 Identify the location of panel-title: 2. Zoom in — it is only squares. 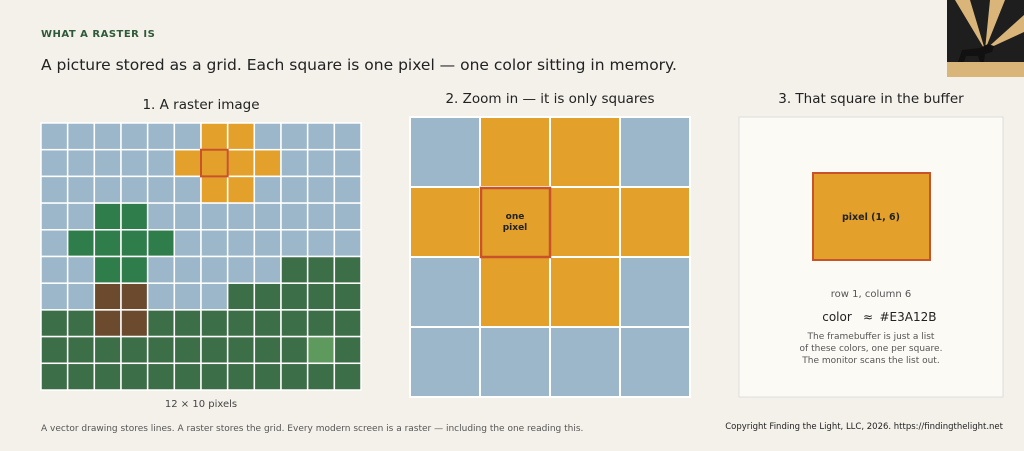
(549, 99).